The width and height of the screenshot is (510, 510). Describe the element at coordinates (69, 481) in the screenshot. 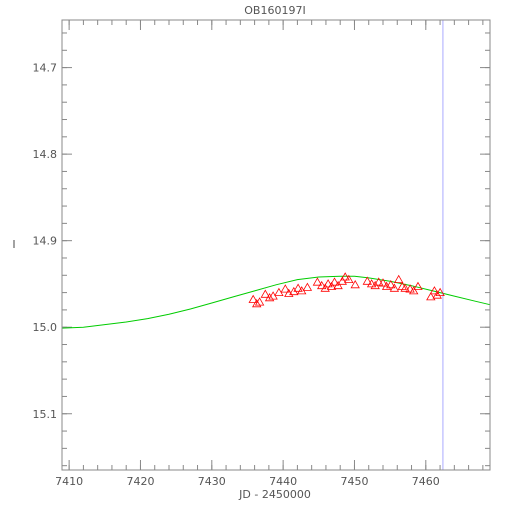

I see `x-tick-label: 7410` at that location.